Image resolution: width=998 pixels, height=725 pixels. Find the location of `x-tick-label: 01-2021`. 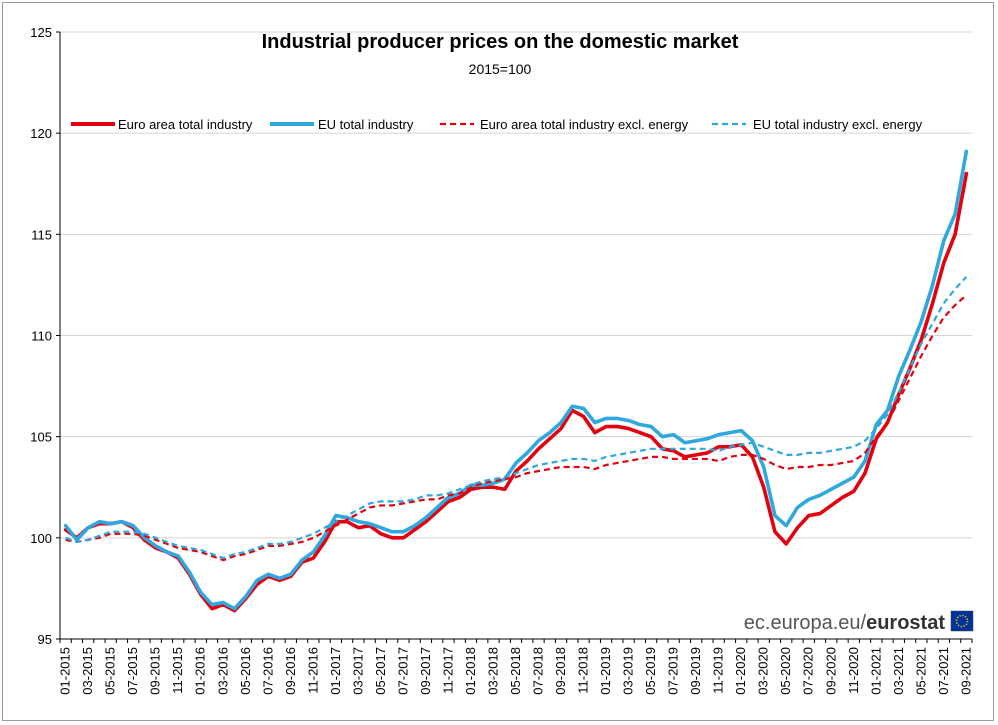

x-tick-label: 01-2021 is located at coordinates (875, 671).